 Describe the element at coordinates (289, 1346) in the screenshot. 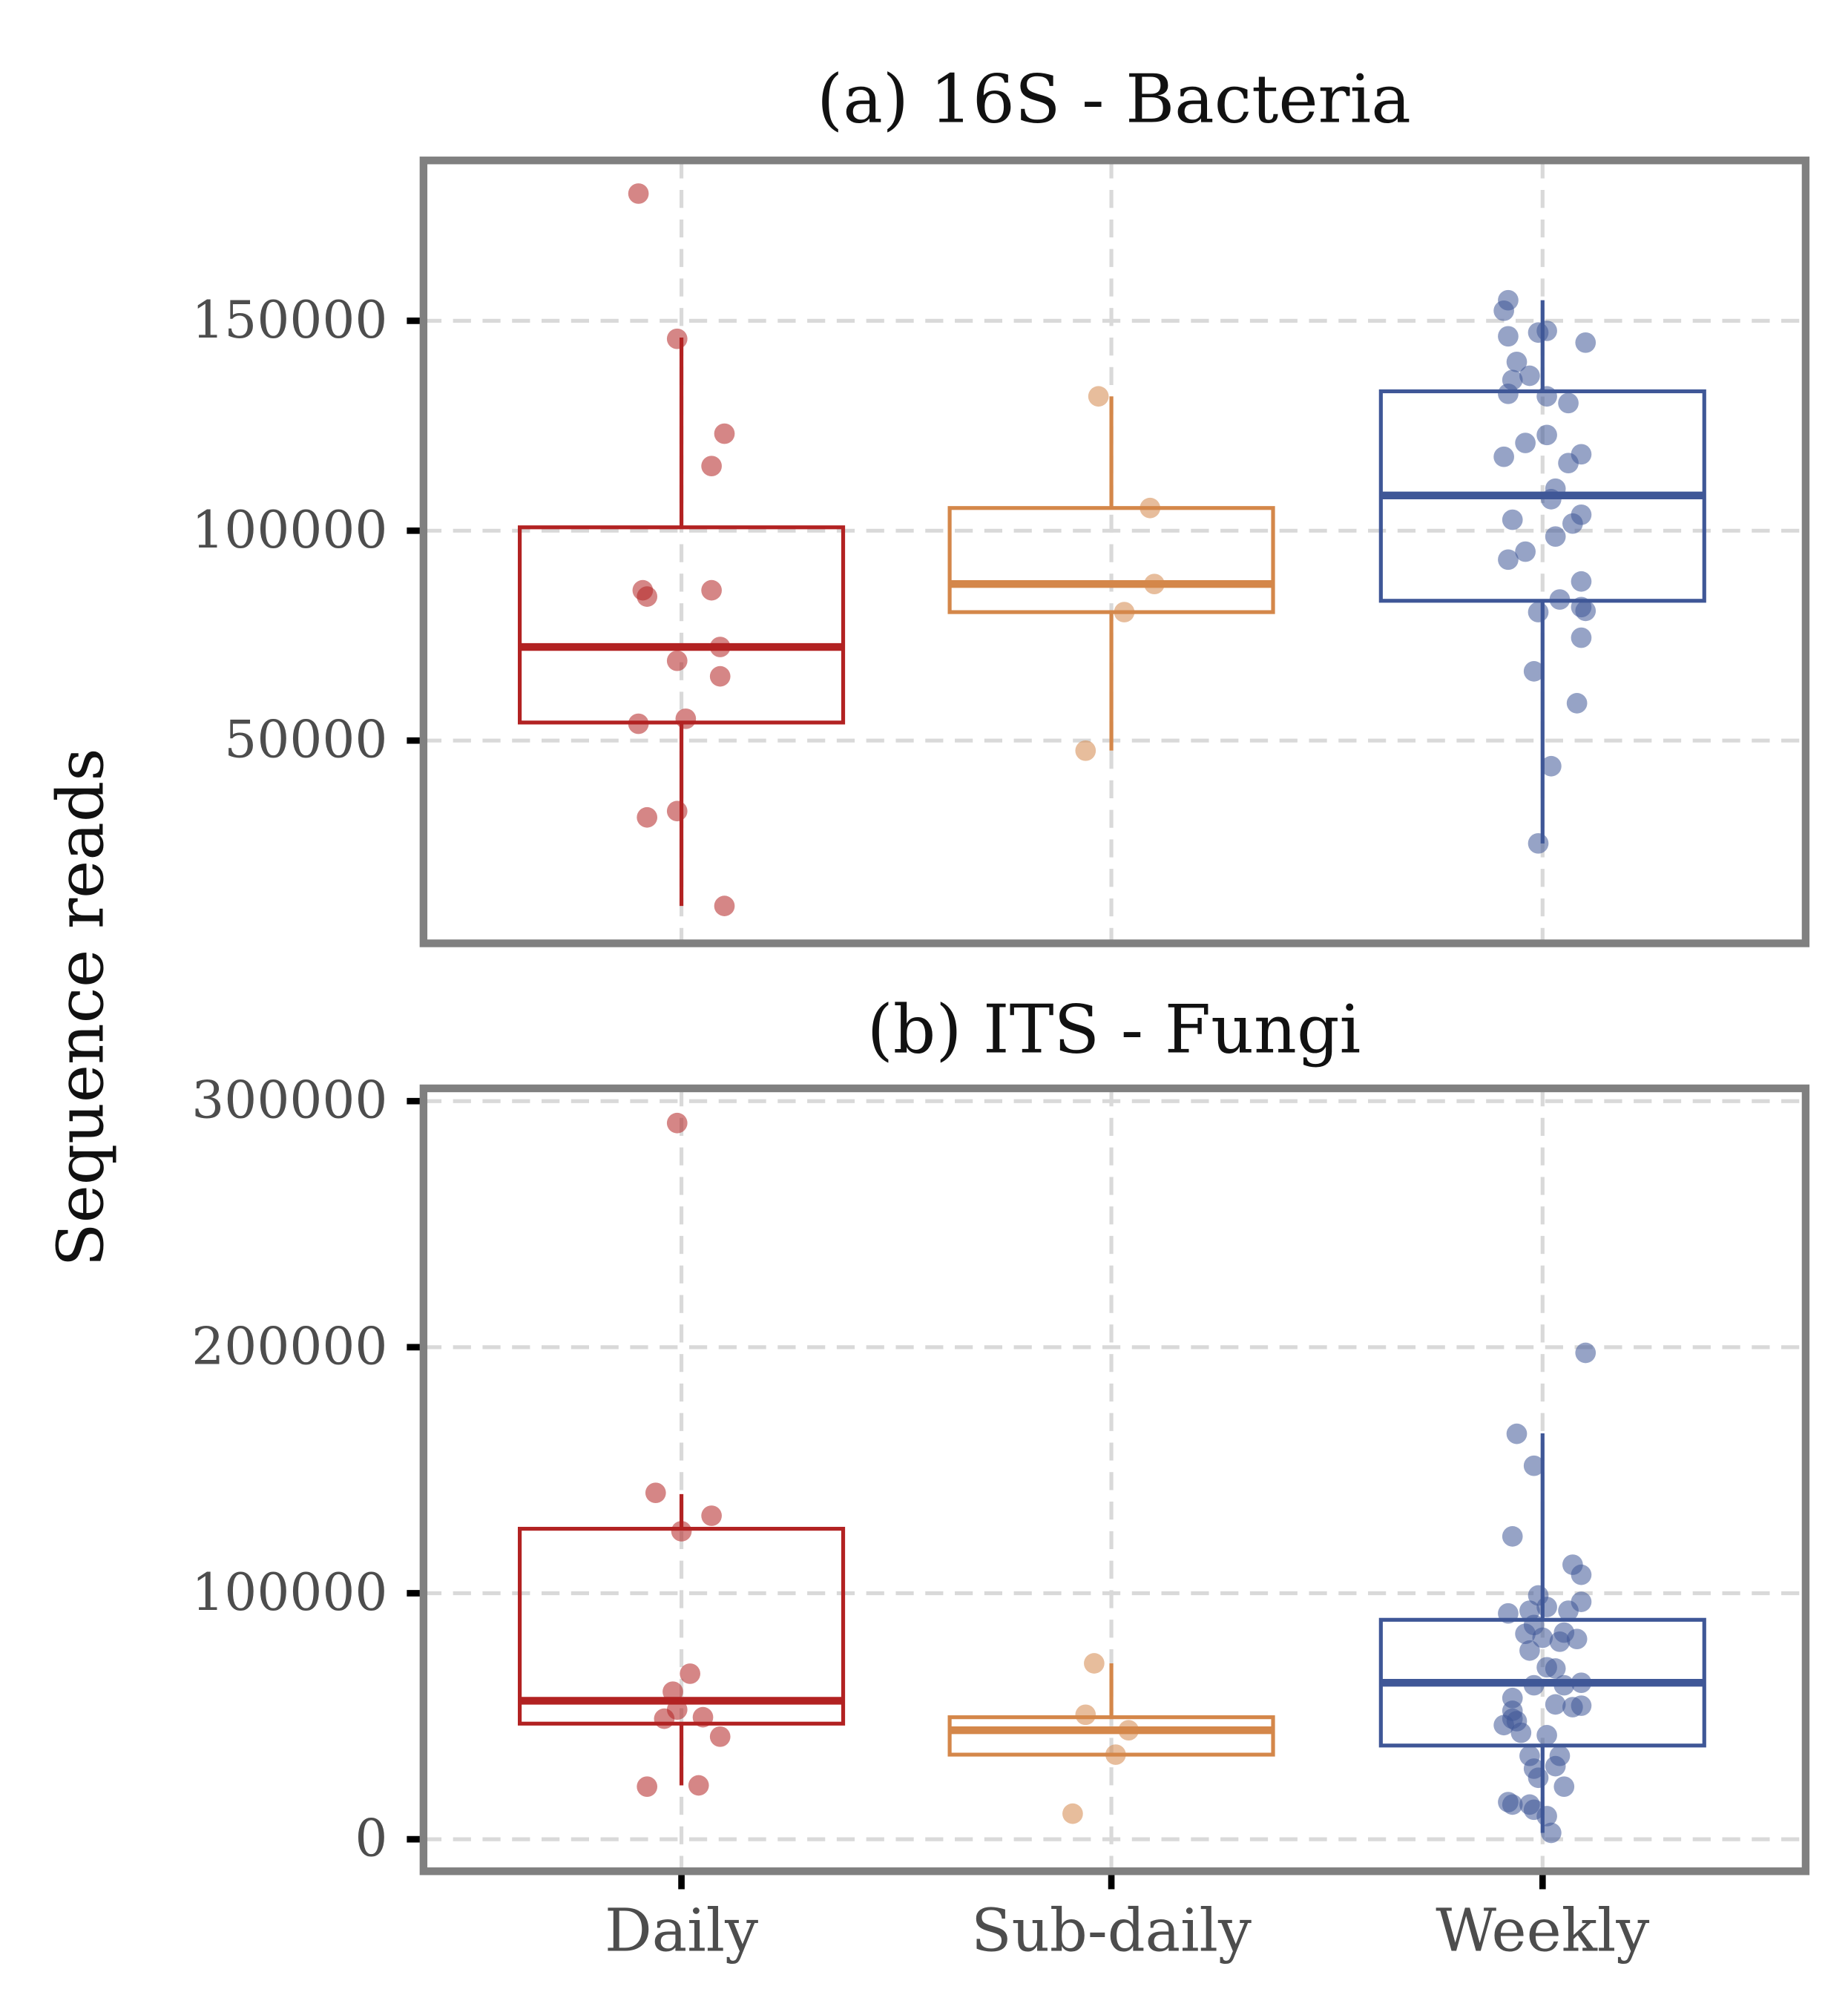

I see `y-tick-label: 200000` at that location.